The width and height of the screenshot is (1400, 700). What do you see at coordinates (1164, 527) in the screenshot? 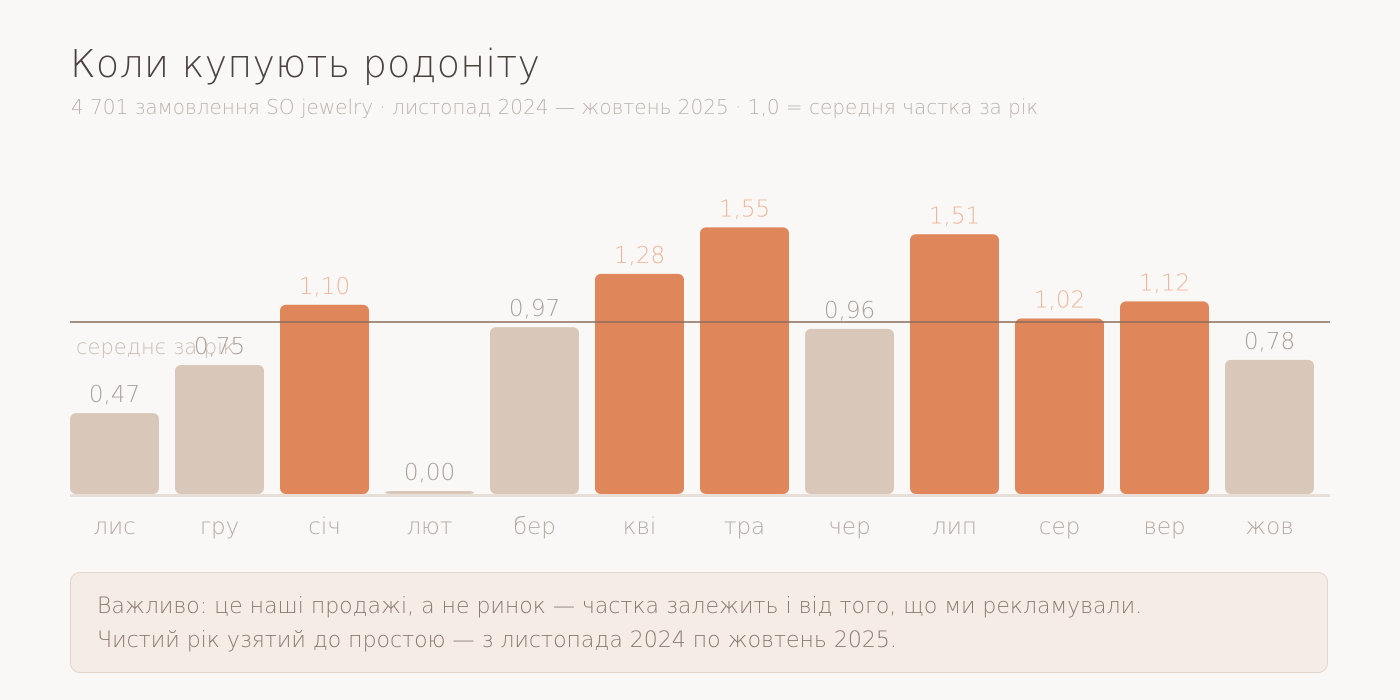
I see `x-tick-label-вер: вер` at bounding box center [1164, 527].